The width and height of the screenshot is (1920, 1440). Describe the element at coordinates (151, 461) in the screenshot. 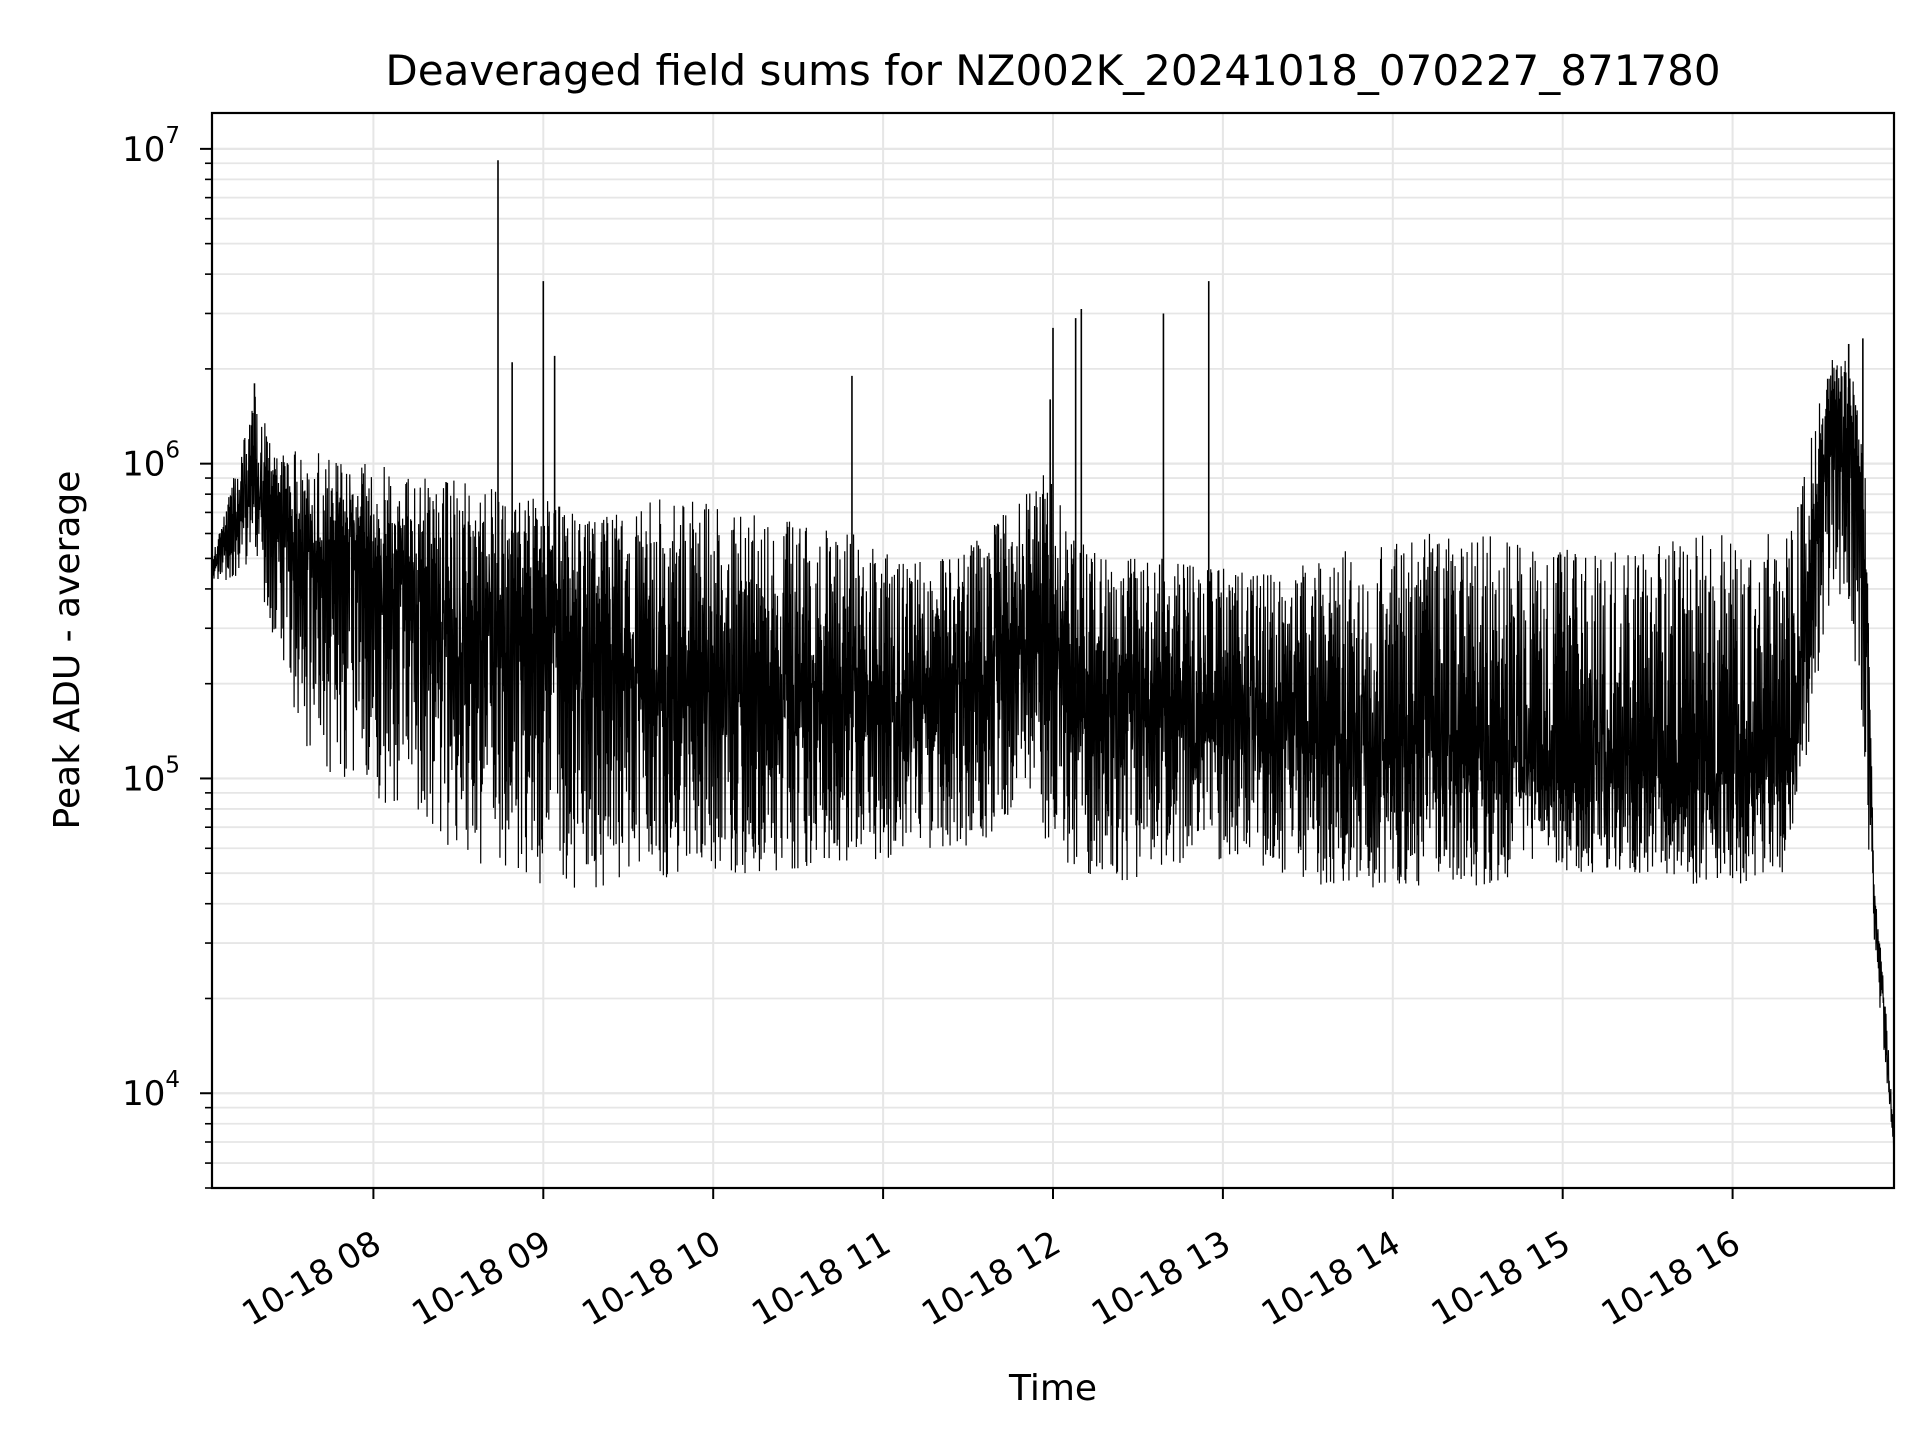

I see `y-tick-label: 10⁶` at that location.